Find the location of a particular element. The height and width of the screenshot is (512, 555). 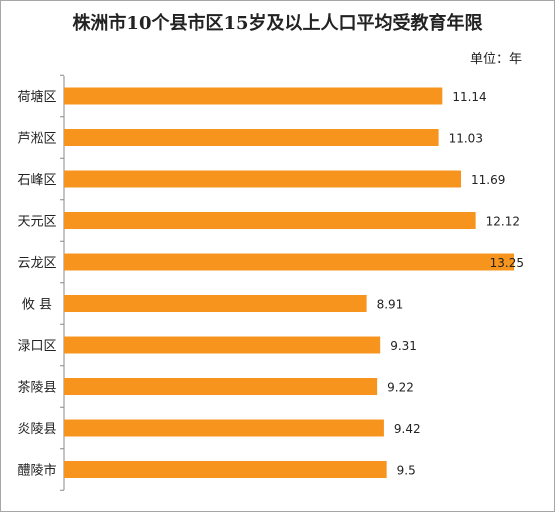

category-label: 炎陵县 is located at coordinates (36, 429).